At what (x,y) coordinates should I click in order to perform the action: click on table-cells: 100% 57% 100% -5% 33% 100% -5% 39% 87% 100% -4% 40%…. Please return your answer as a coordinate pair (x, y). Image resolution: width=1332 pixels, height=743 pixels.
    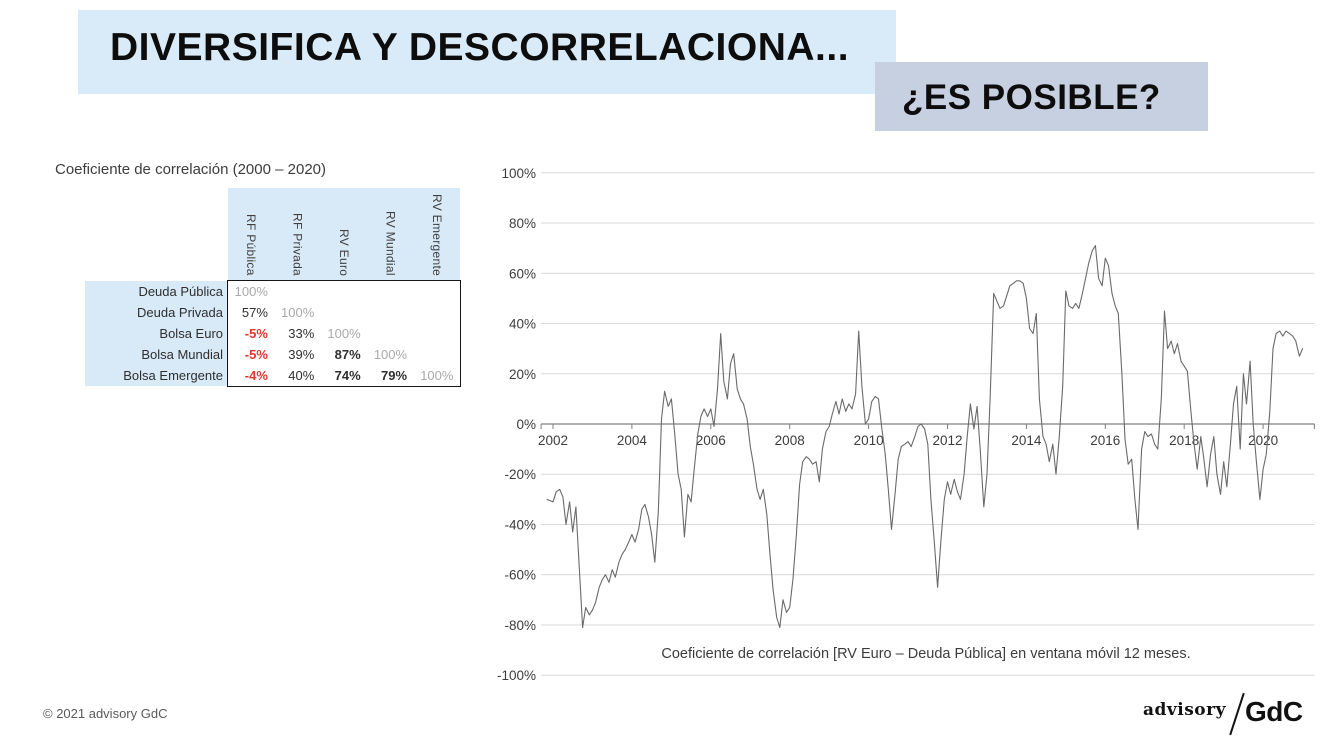
    Looking at the image, I should click on (343, 333).